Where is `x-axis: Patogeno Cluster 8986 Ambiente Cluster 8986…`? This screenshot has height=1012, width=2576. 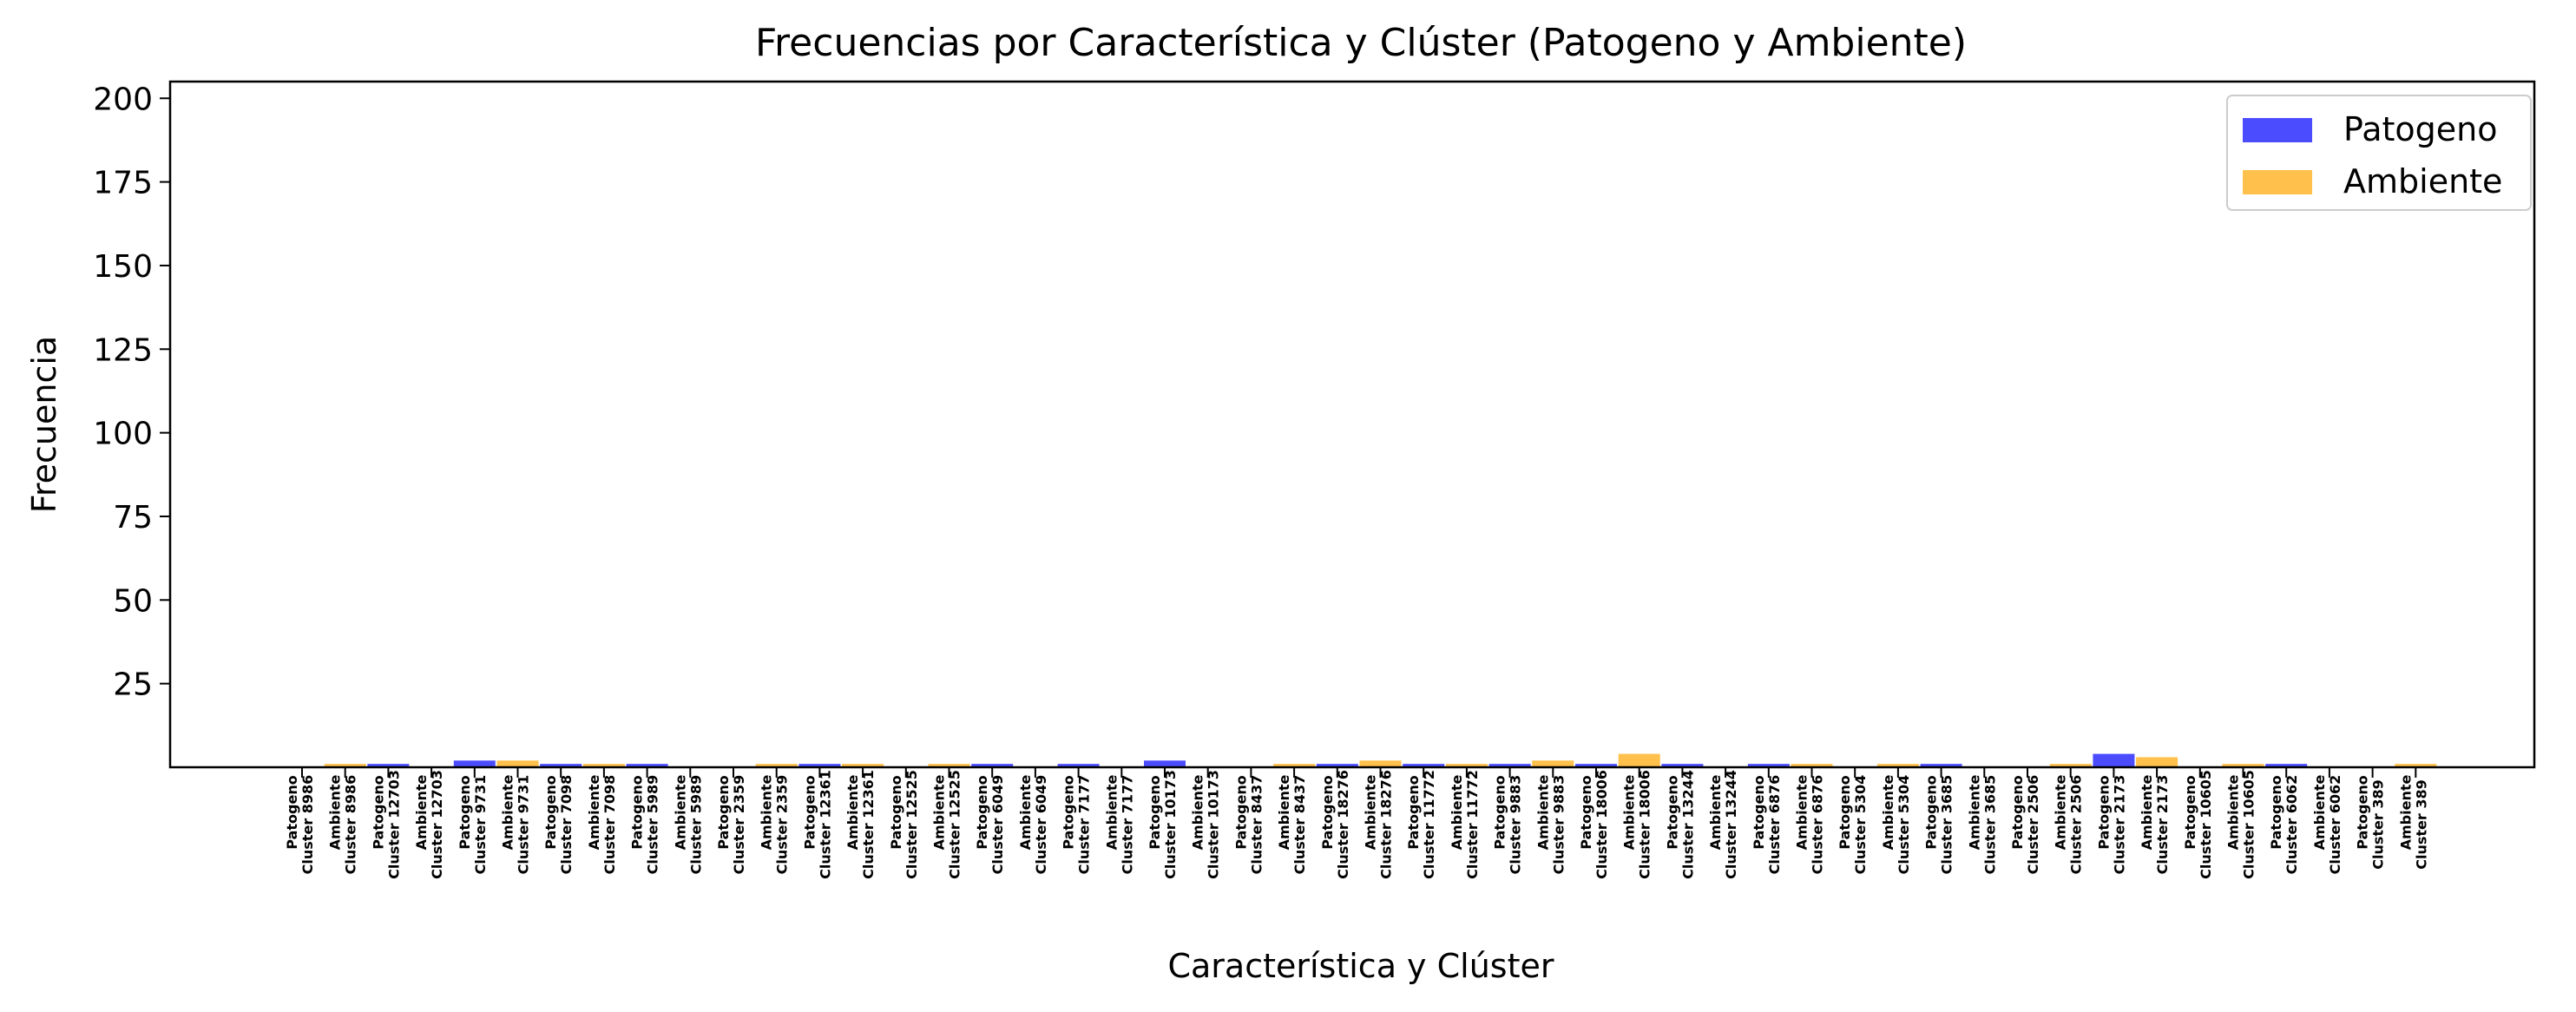 x-axis: Patogeno Cluster 8986 Ambiente Cluster 8986… is located at coordinates (1356, 823).